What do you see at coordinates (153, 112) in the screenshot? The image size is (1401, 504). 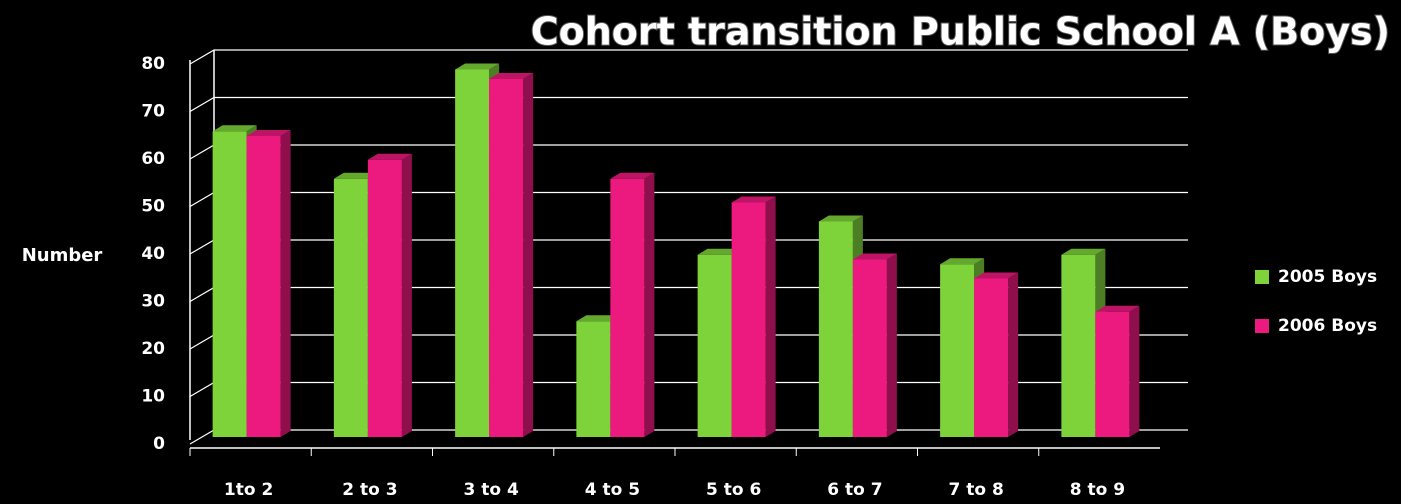 I see `y-tick-label: 70` at bounding box center [153, 112].